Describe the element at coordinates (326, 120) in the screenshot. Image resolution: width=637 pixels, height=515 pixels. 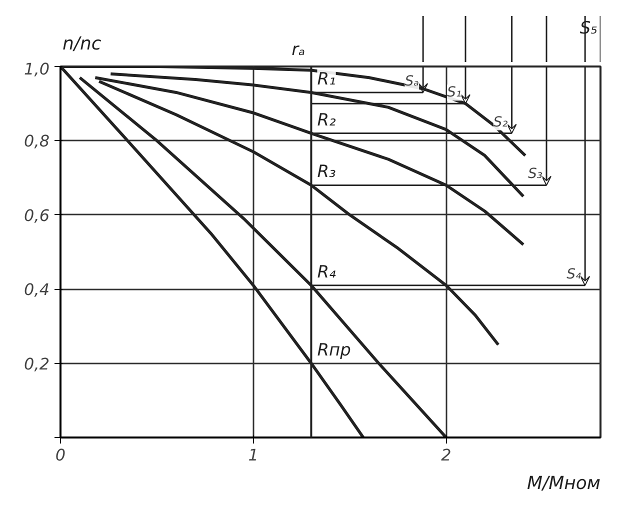
I see `series-label: R₂` at that location.